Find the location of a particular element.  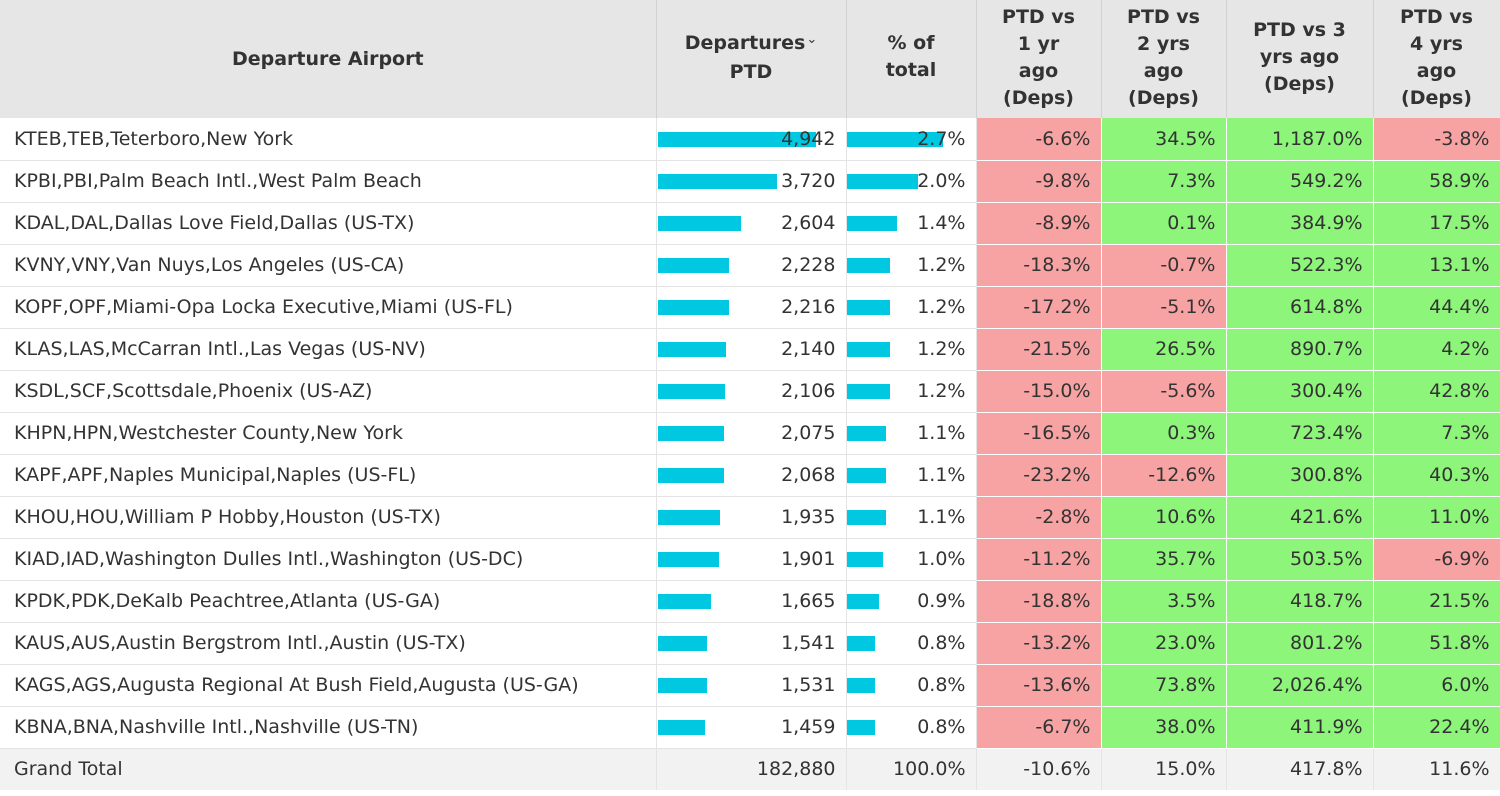

sort-chevron-down-icon: ⌄ is located at coordinates (812, 39).